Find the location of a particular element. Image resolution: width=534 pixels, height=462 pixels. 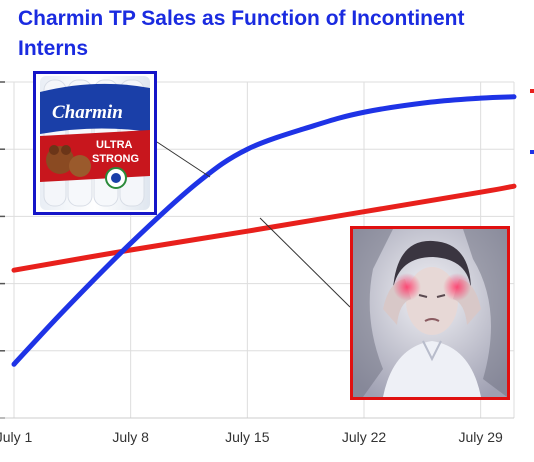

x-tick-label: July 22 is located at coordinates (364, 437).